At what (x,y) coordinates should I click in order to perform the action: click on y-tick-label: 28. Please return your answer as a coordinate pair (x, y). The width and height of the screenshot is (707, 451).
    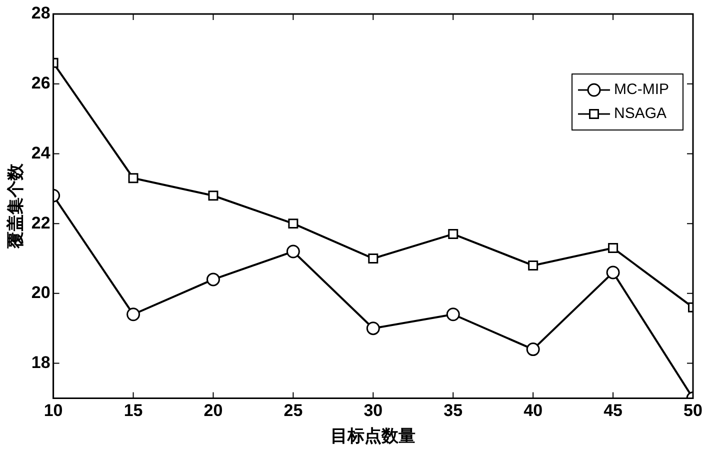
    Looking at the image, I should click on (40, 13).